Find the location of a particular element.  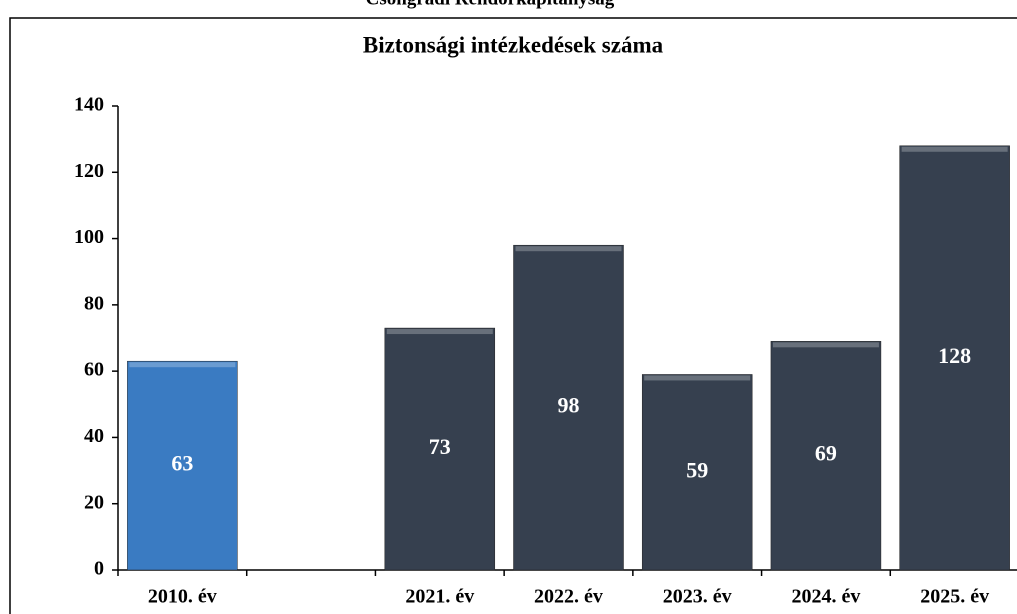

value-label: 73 is located at coordinates (440, 446).